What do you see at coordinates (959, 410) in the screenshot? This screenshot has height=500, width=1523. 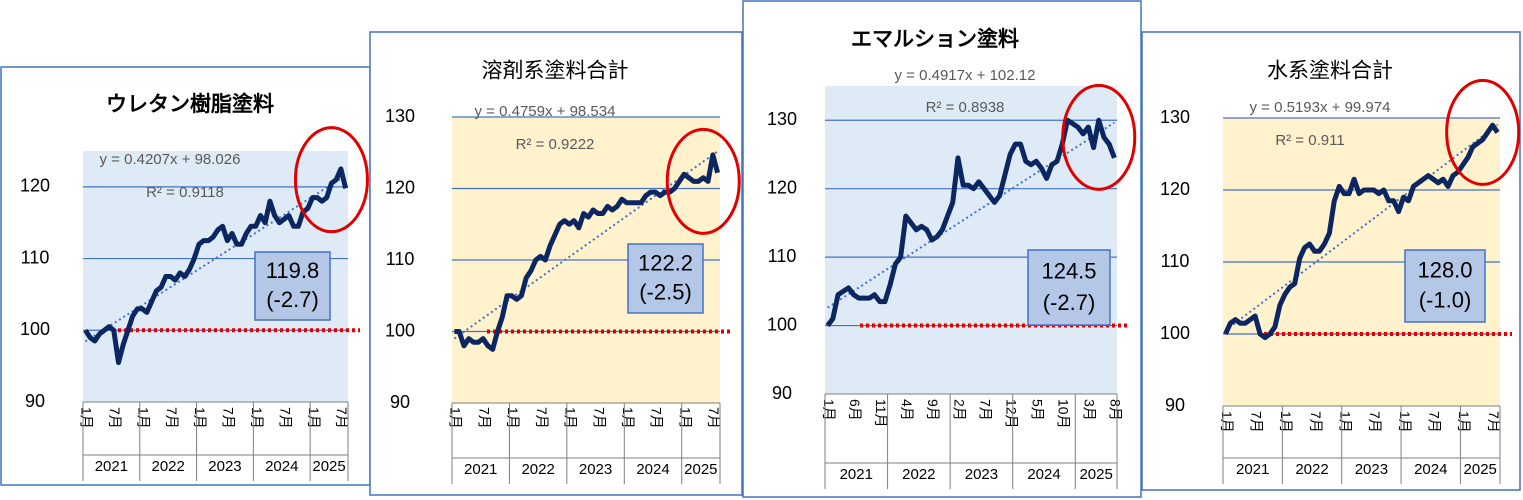 I see `x-tick-label: 2月` at bounding box center [959, 410].